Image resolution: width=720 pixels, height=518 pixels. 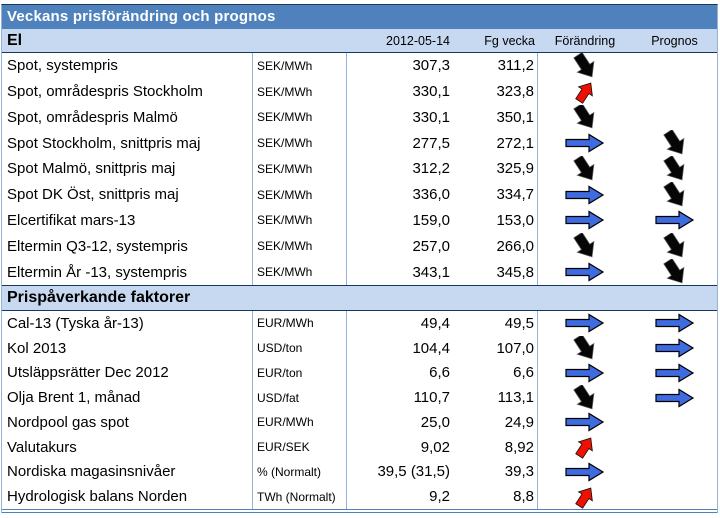 What do you see at coordinates (127, 447) in the screenshot?
I see `row-label: Valutakurs` at bounding box center [127, 447].